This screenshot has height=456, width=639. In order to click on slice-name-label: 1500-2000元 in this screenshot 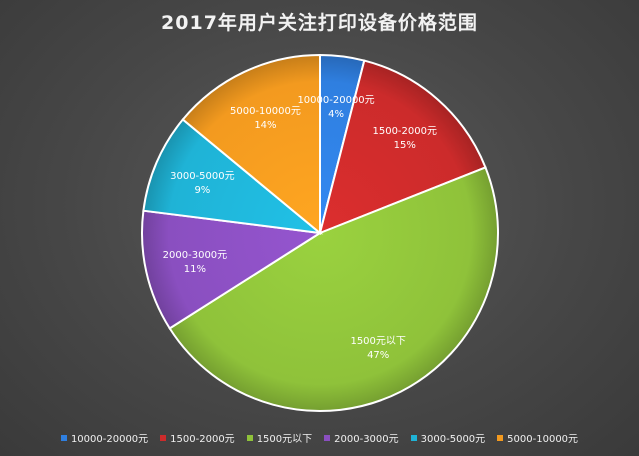, I will do `click(404, 131)`.